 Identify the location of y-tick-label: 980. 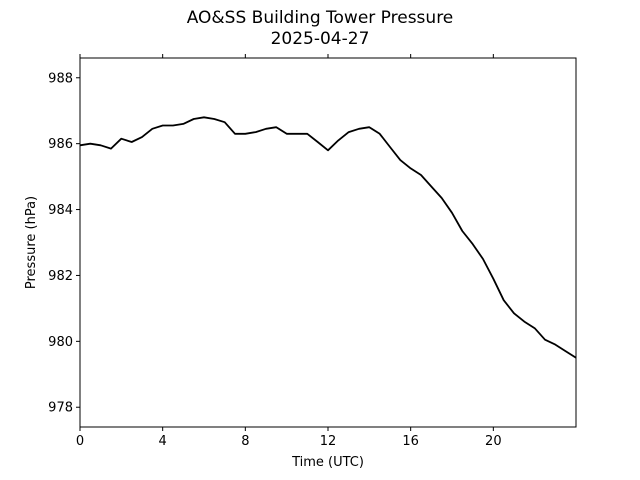
(60, 342).